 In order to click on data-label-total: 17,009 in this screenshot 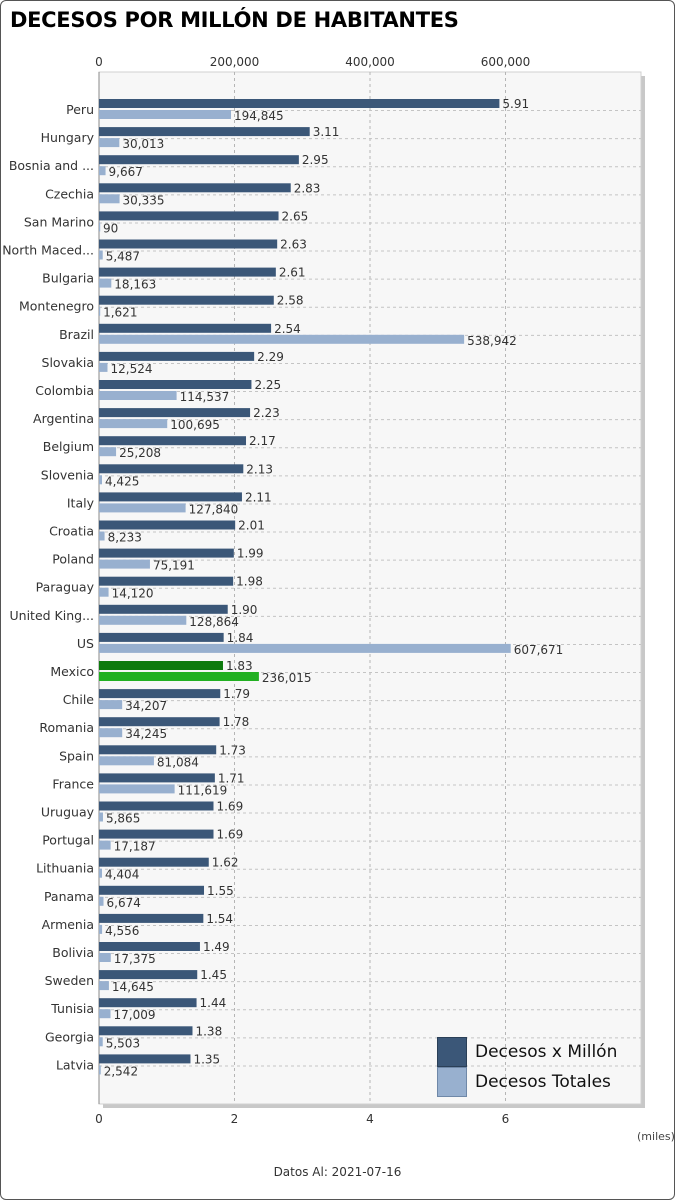, I will do `click(135, 1015)`.